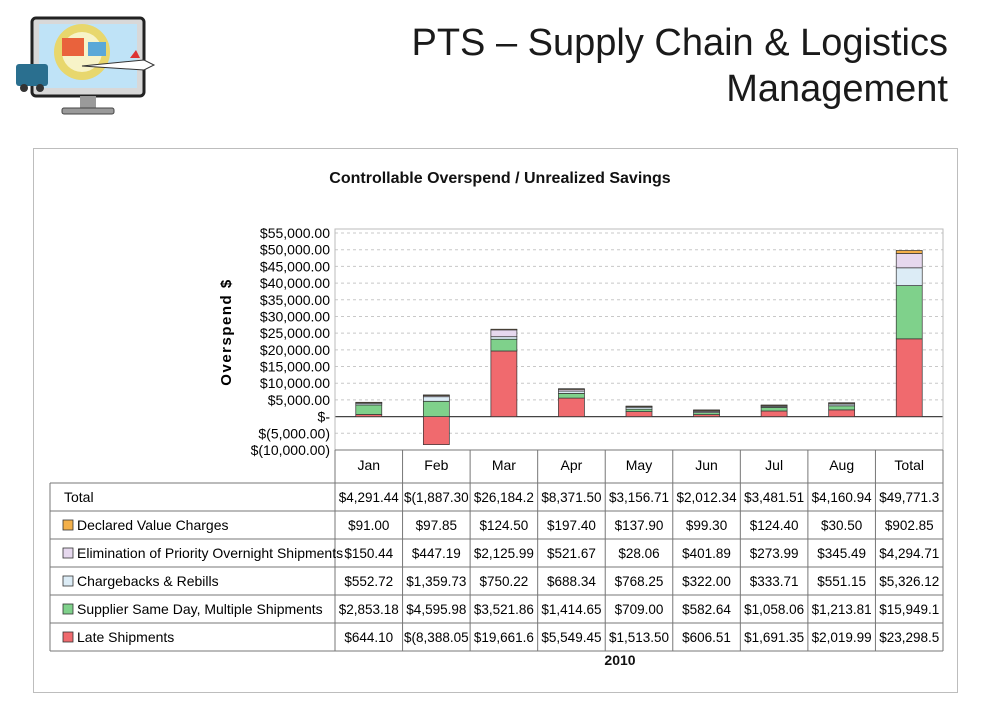 This screenshot has height=719, width=1000. Describe the element at coordinates (148, 581) in the screenshot. I see `legend-entry: Chargebacks & Rebills` at that location.